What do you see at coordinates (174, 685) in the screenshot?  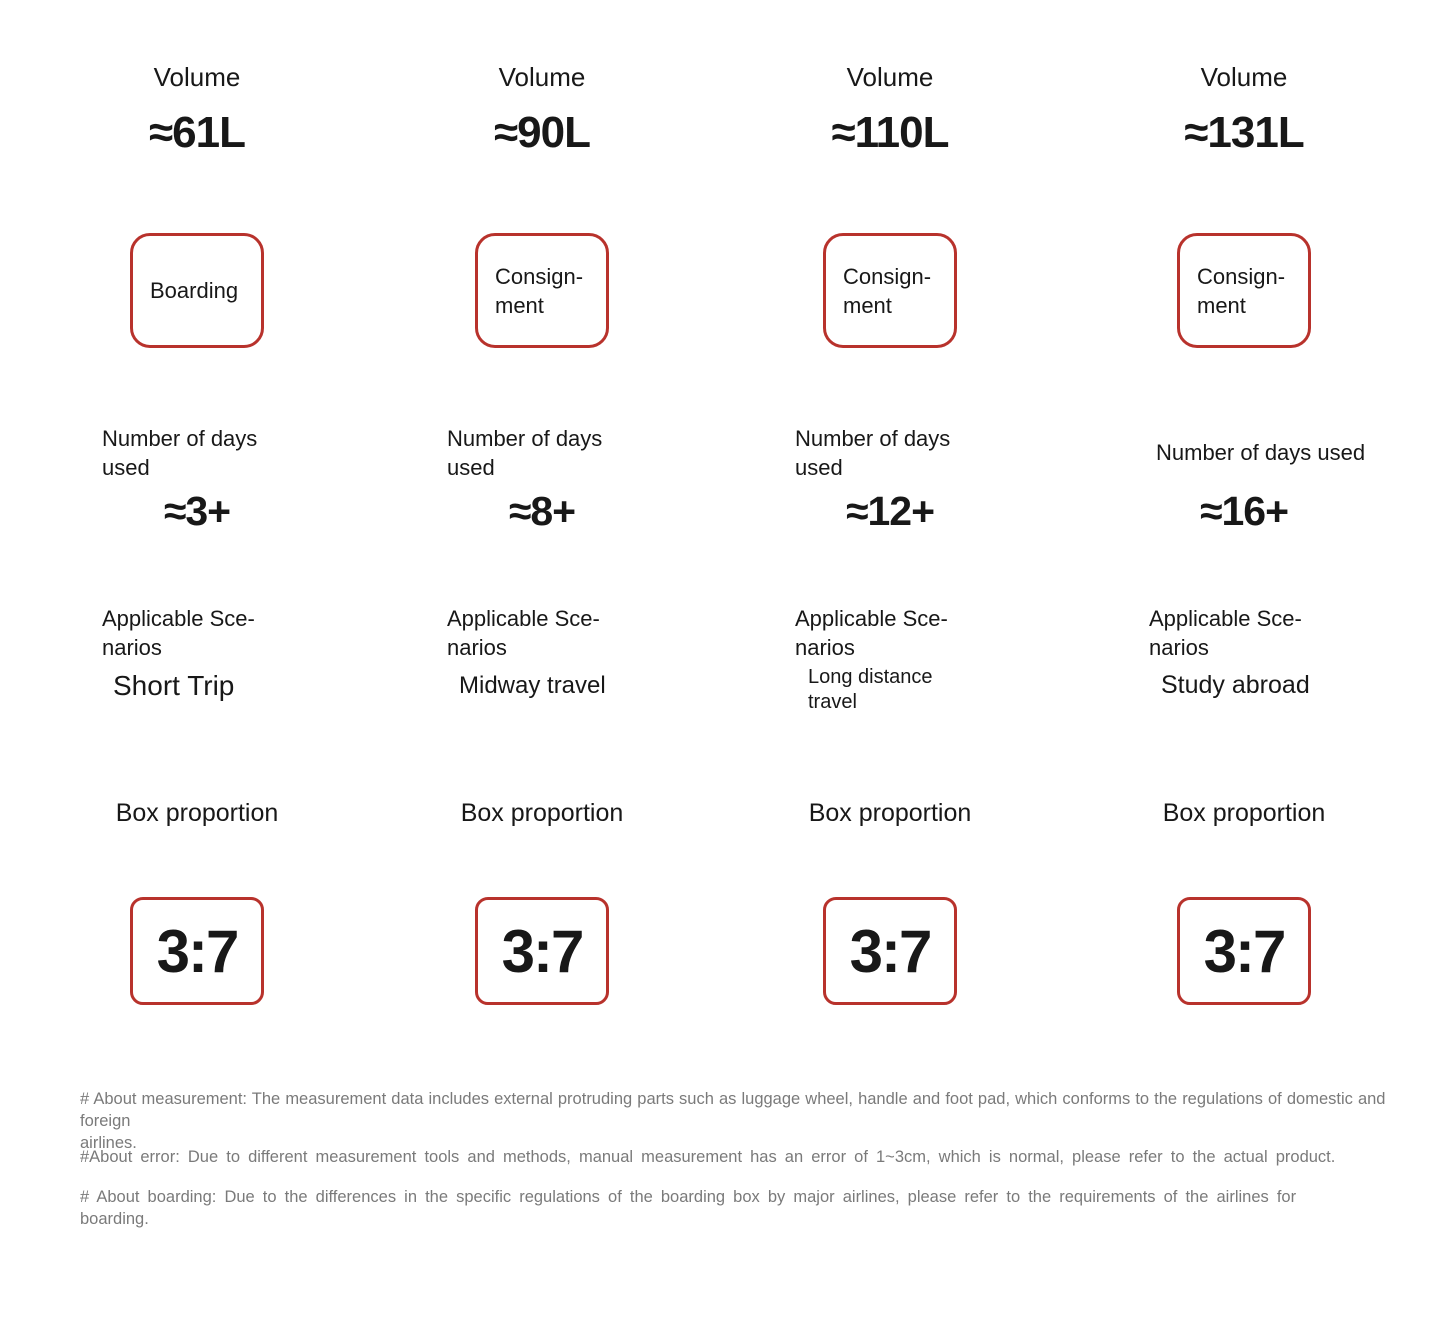 I see `scenario-value: Short Trip` at bounding box center [174, 685].